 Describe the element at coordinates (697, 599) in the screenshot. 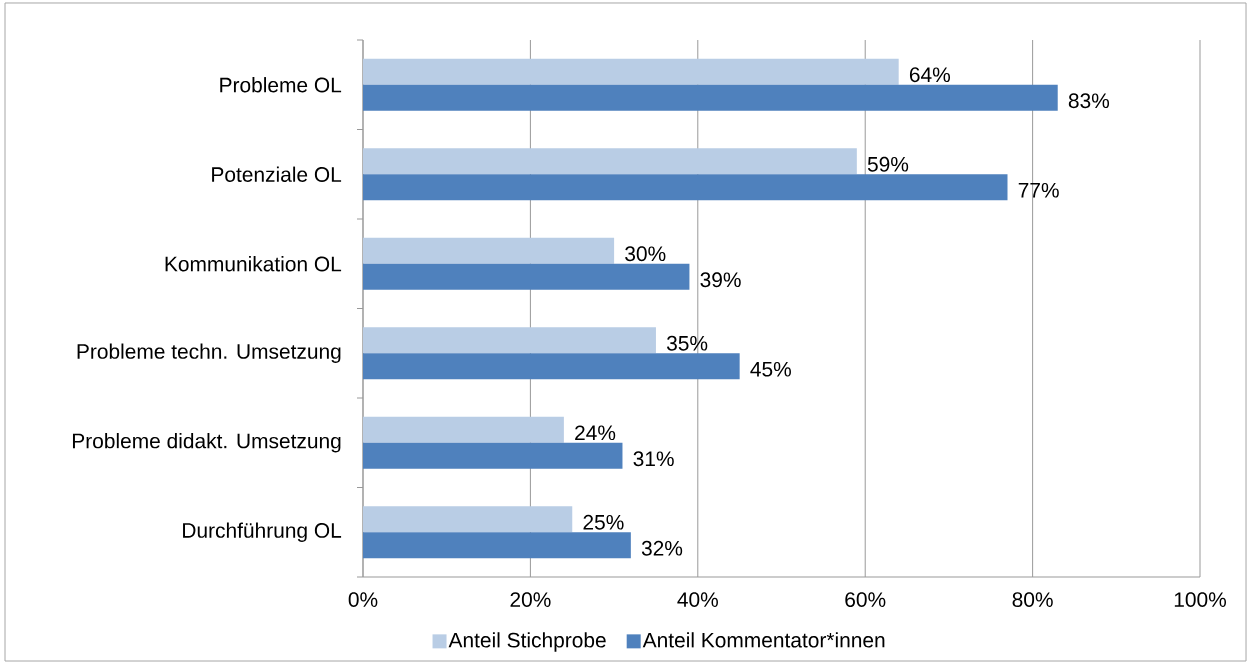

I see `x-tick-label: 40%` at that location.